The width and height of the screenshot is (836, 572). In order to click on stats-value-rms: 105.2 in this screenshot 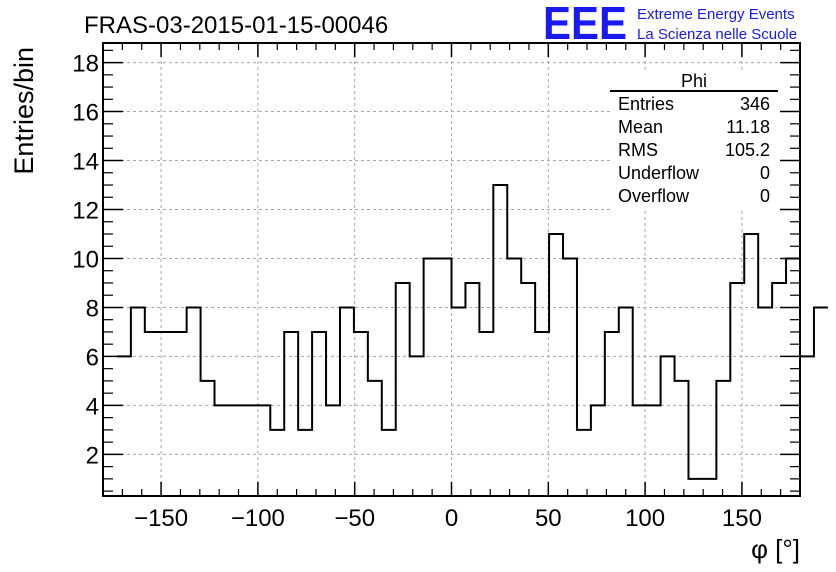, I will do `click(747, 150)`.